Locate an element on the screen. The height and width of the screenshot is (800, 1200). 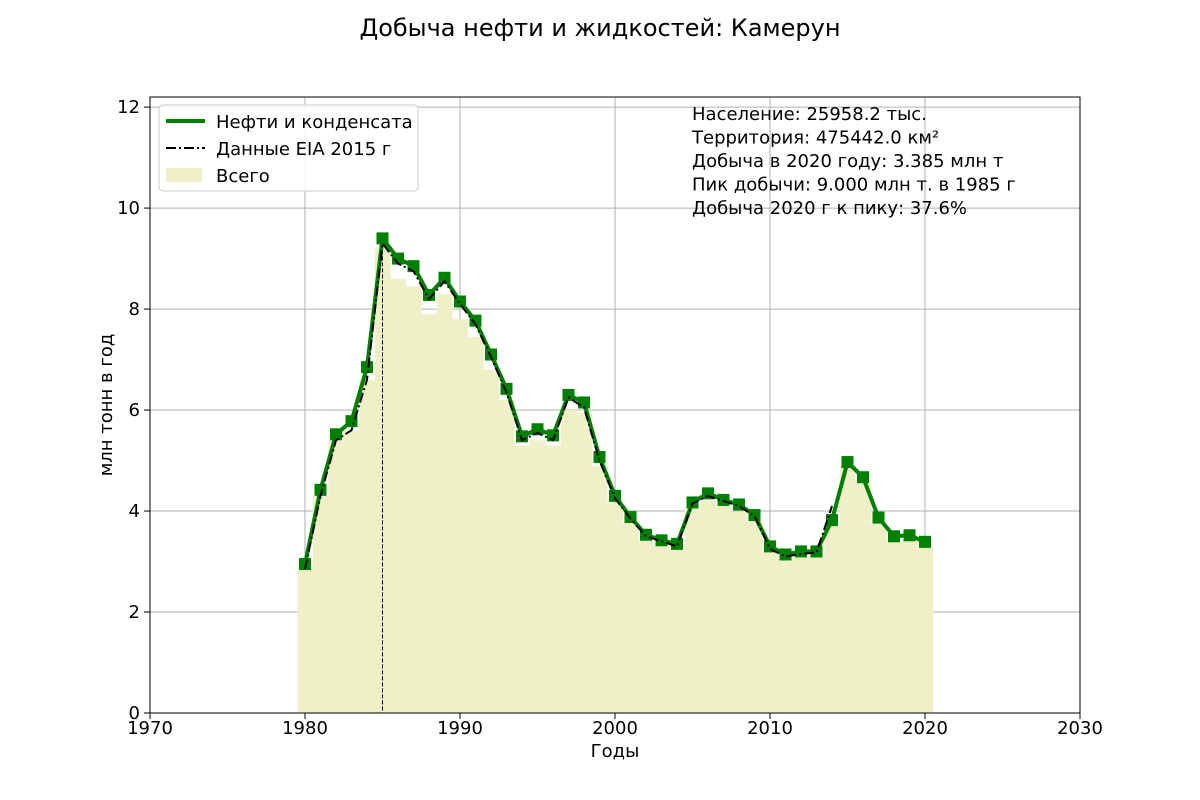
x-tick-label: 1990 is located at coordinates (460, 728).